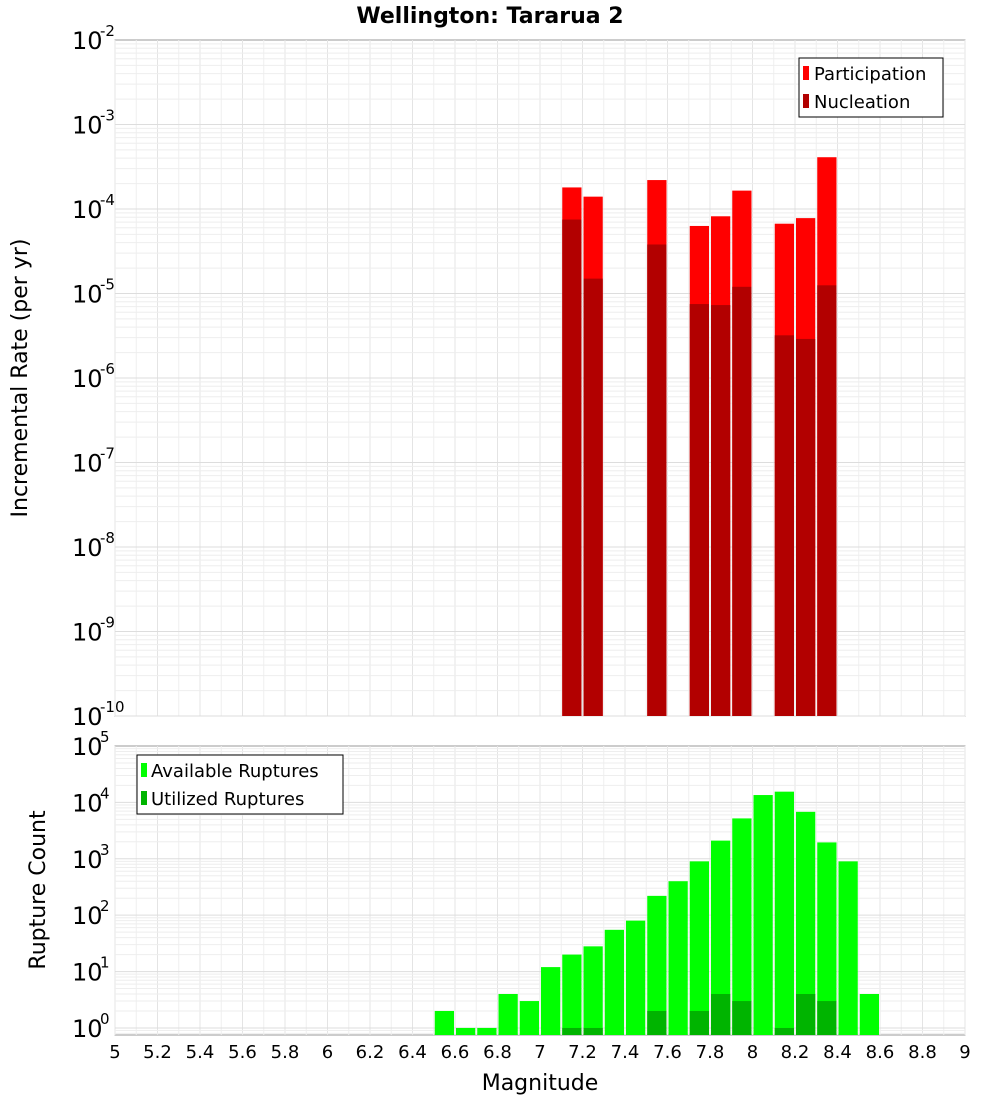 This screenshot has height=1100, width=1000. What do you see at coordinates (837, 1052) in the screenshot?
I see `x-tick-label: 8.4` at bounding box center [837, 1052].